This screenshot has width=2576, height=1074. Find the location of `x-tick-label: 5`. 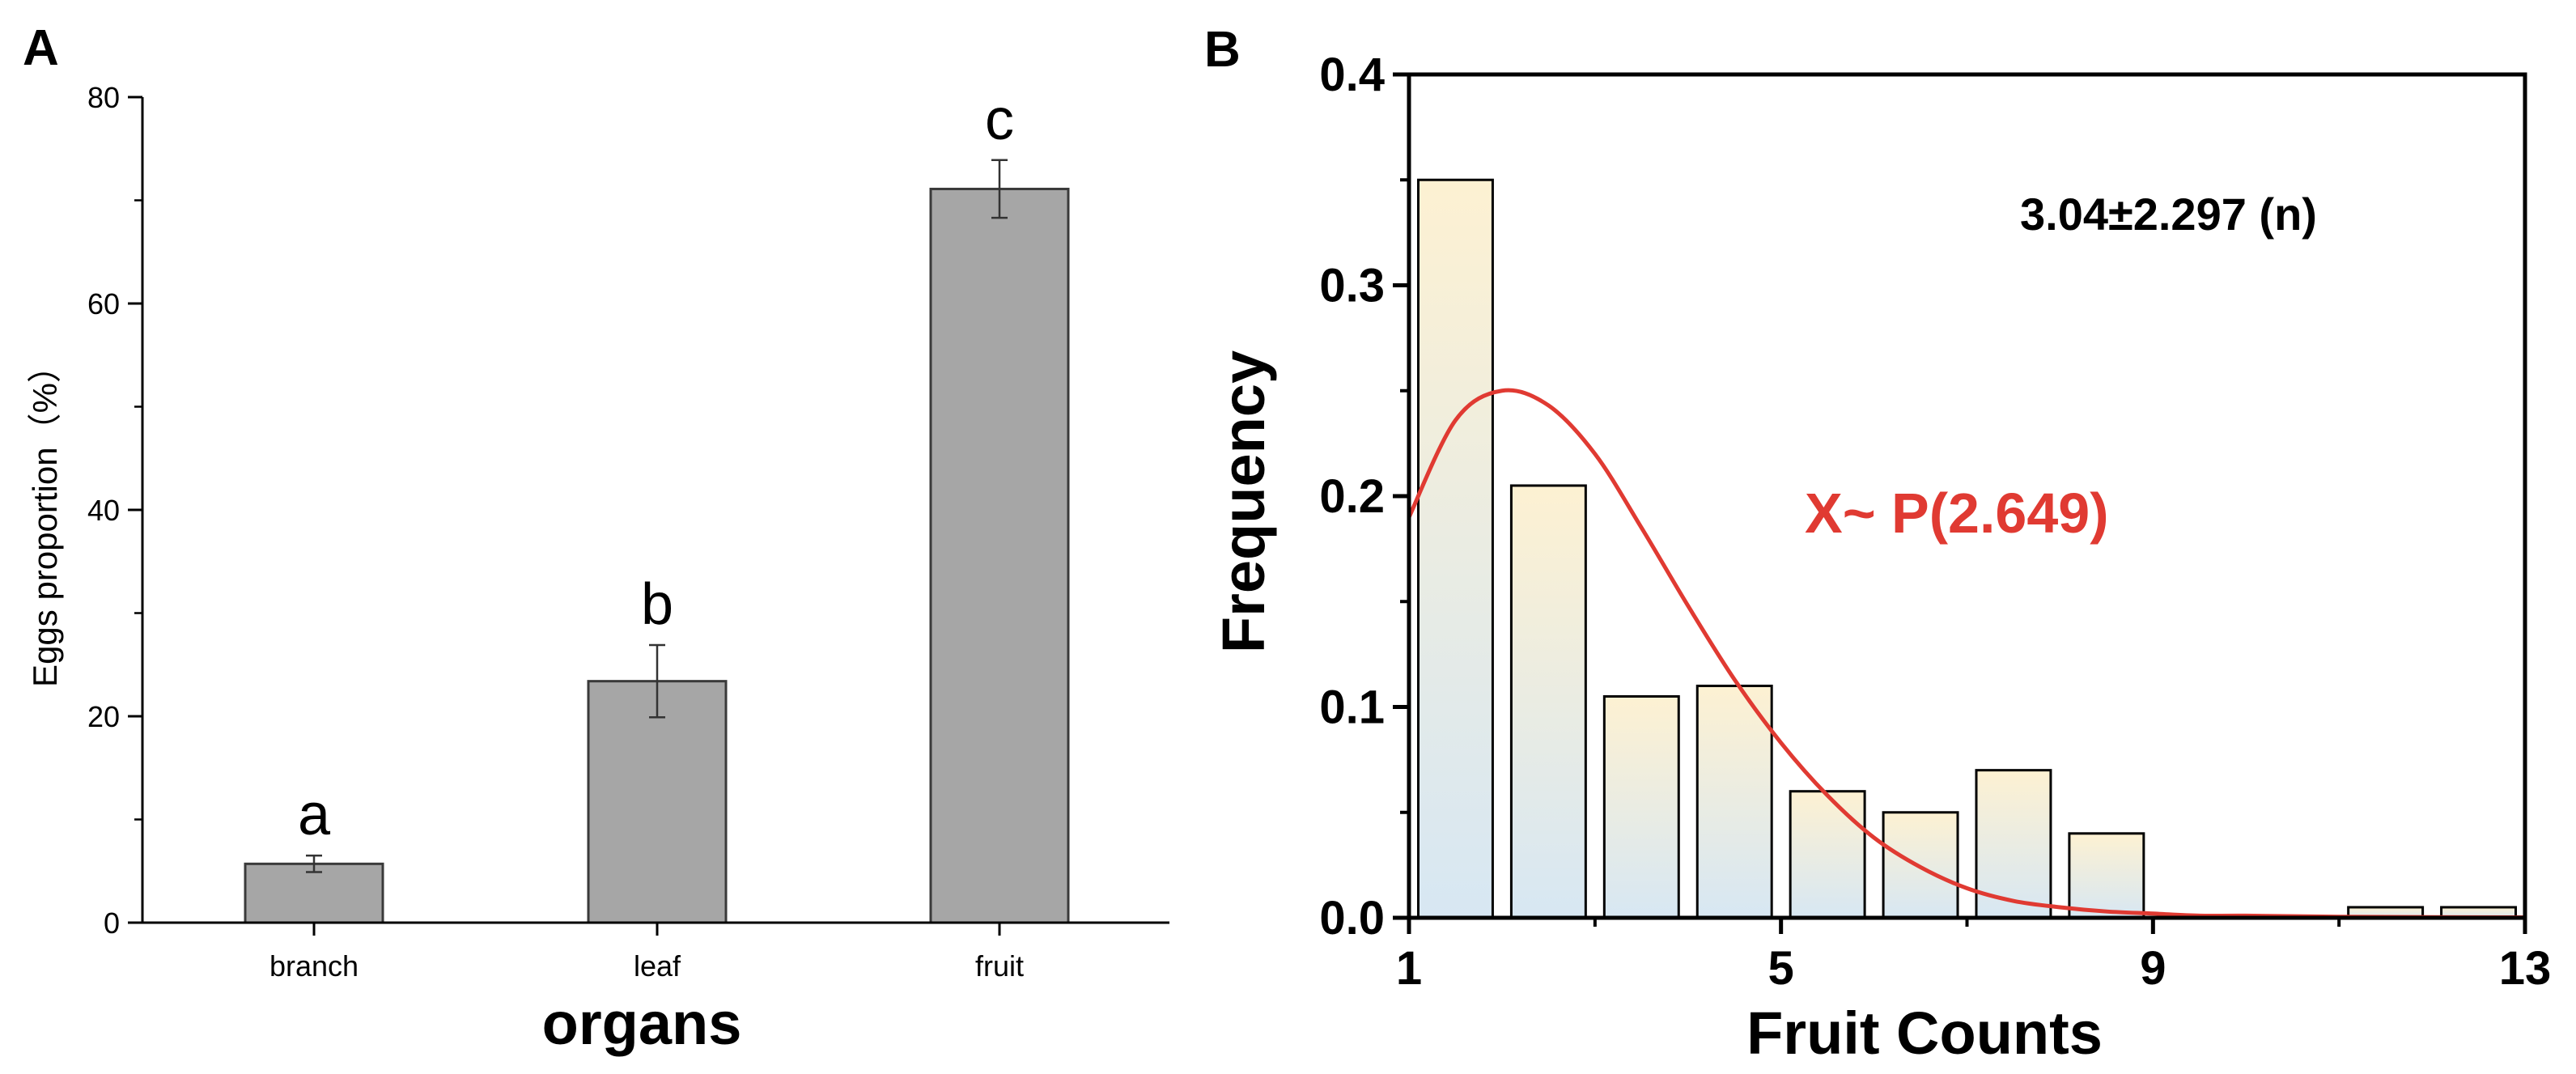

x-tick-label: 5 is located at coordinates (1781, 968).